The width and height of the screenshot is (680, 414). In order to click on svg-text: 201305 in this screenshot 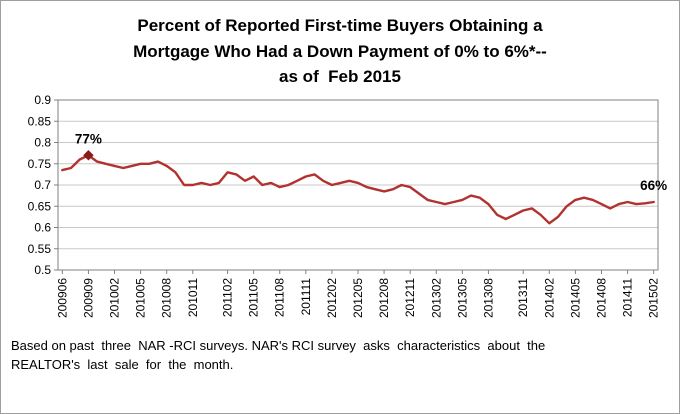, I will do `click(462, 297)`.